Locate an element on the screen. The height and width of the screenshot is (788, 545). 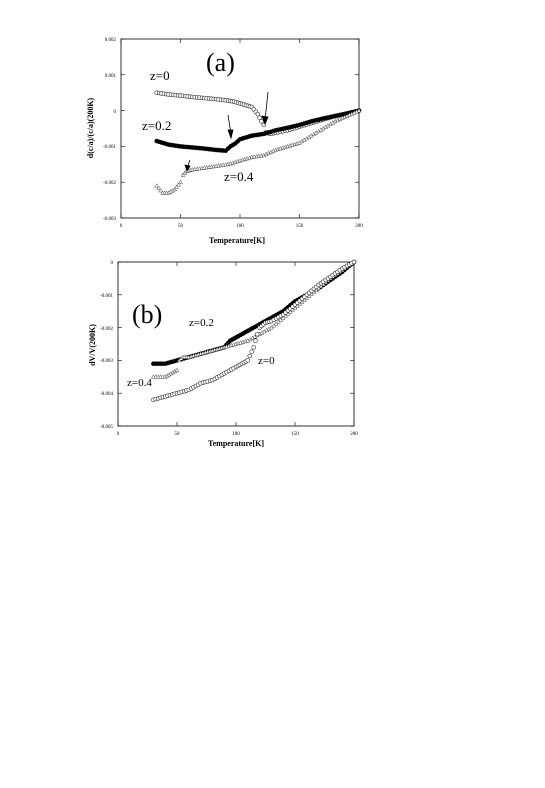
series-label-z02-b: z=0.2 is located at coordinates (201, 323).